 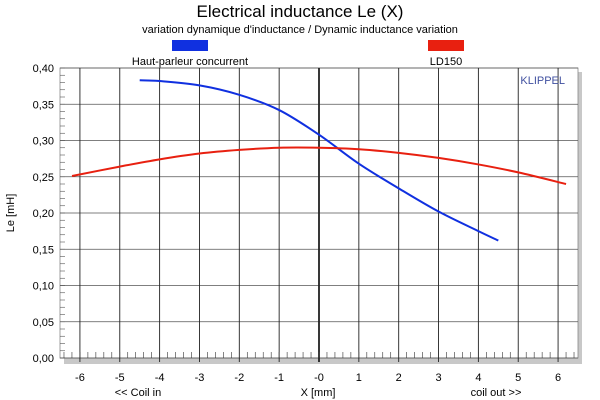 I want to click on legend-label-1: LD150, so click(x=446, y=62).